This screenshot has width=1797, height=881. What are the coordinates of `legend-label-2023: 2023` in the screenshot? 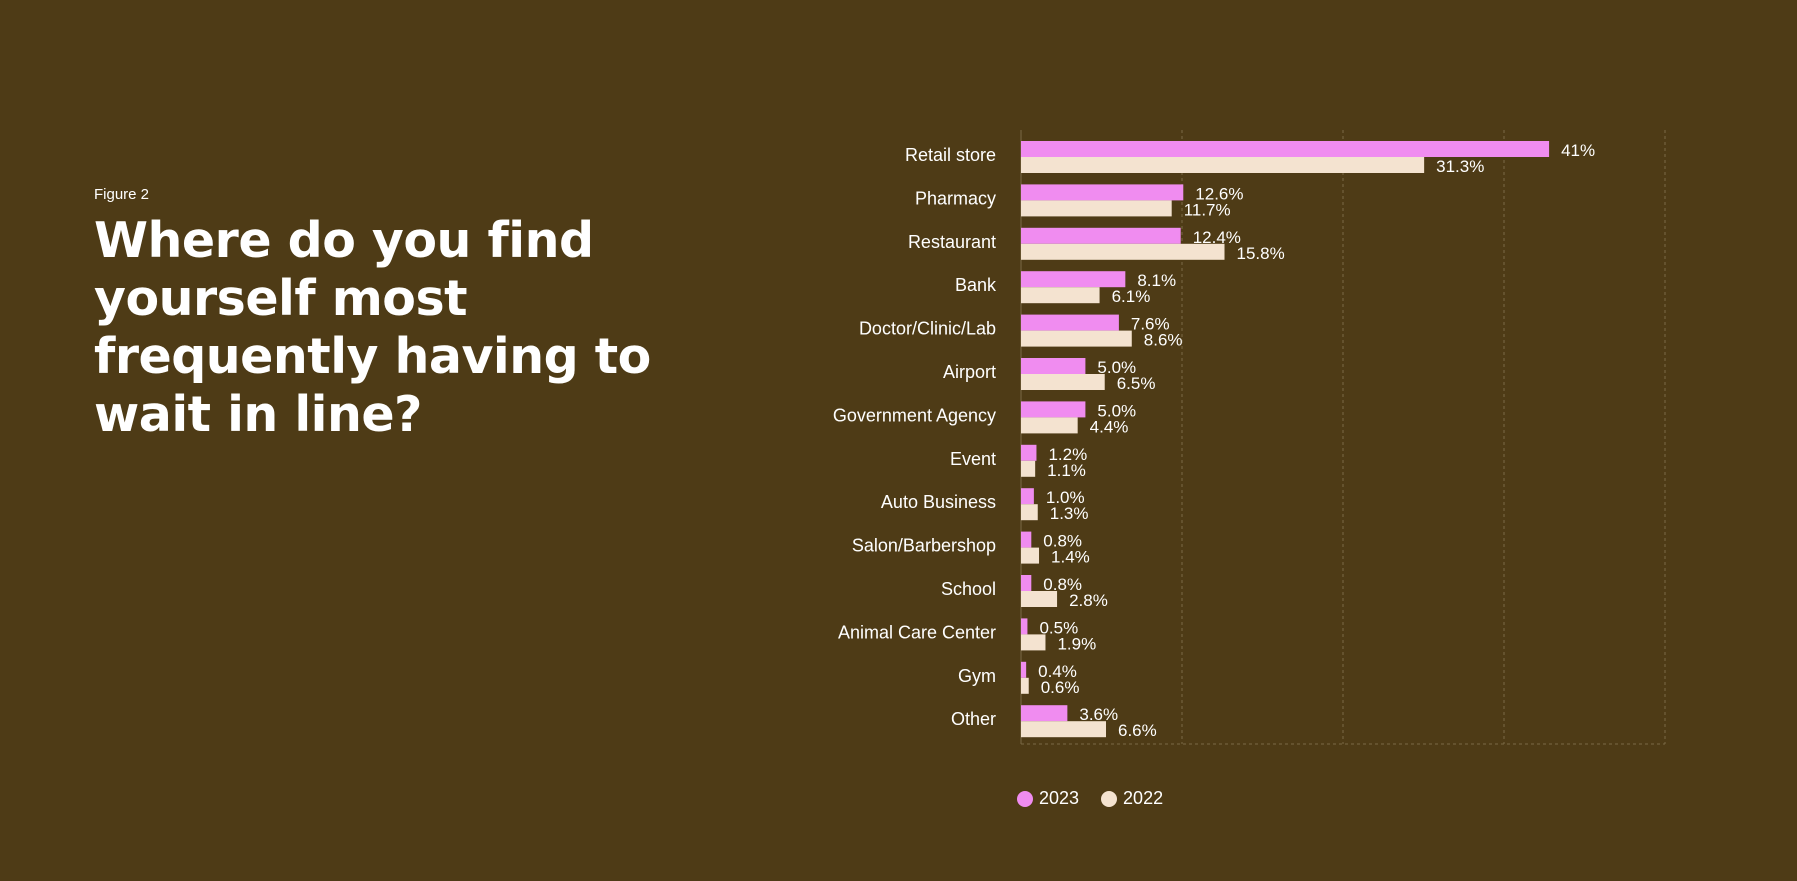 It's located at (1059, 798).